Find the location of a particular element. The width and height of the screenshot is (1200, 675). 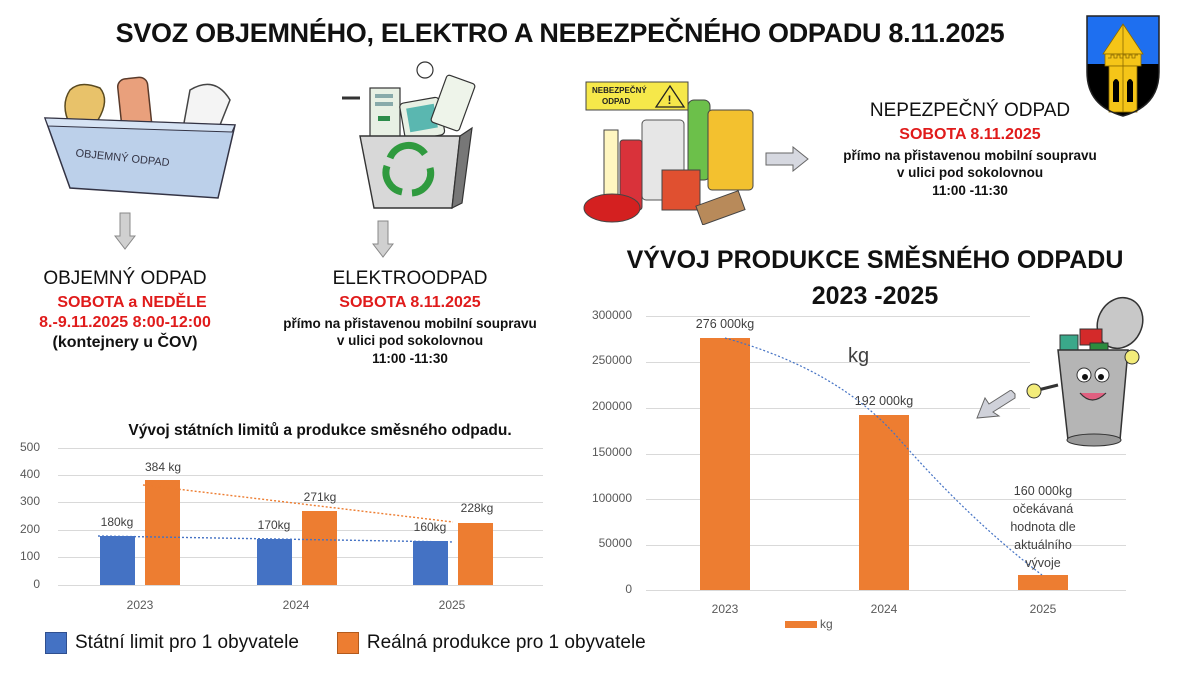

trash-can-mascot-illustration is located at coordinates (1085, 372).